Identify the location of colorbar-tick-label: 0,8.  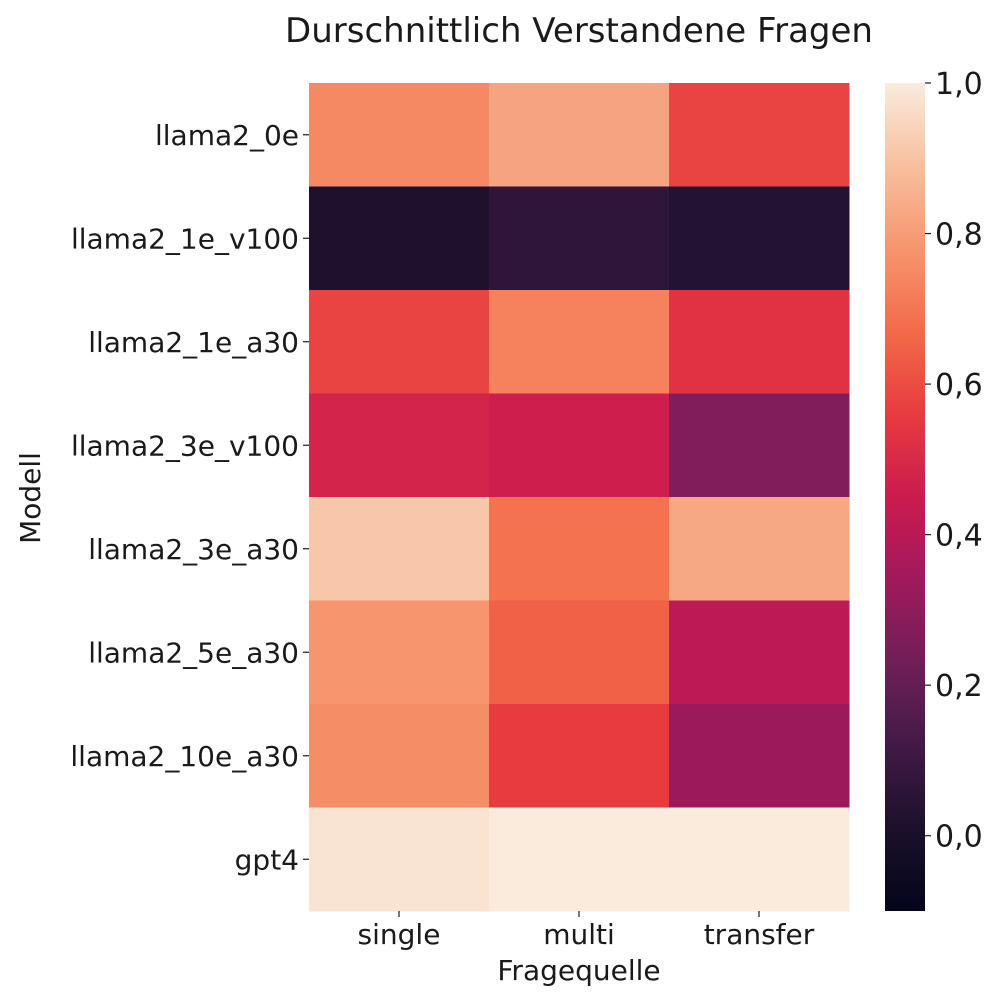
(959, 235).